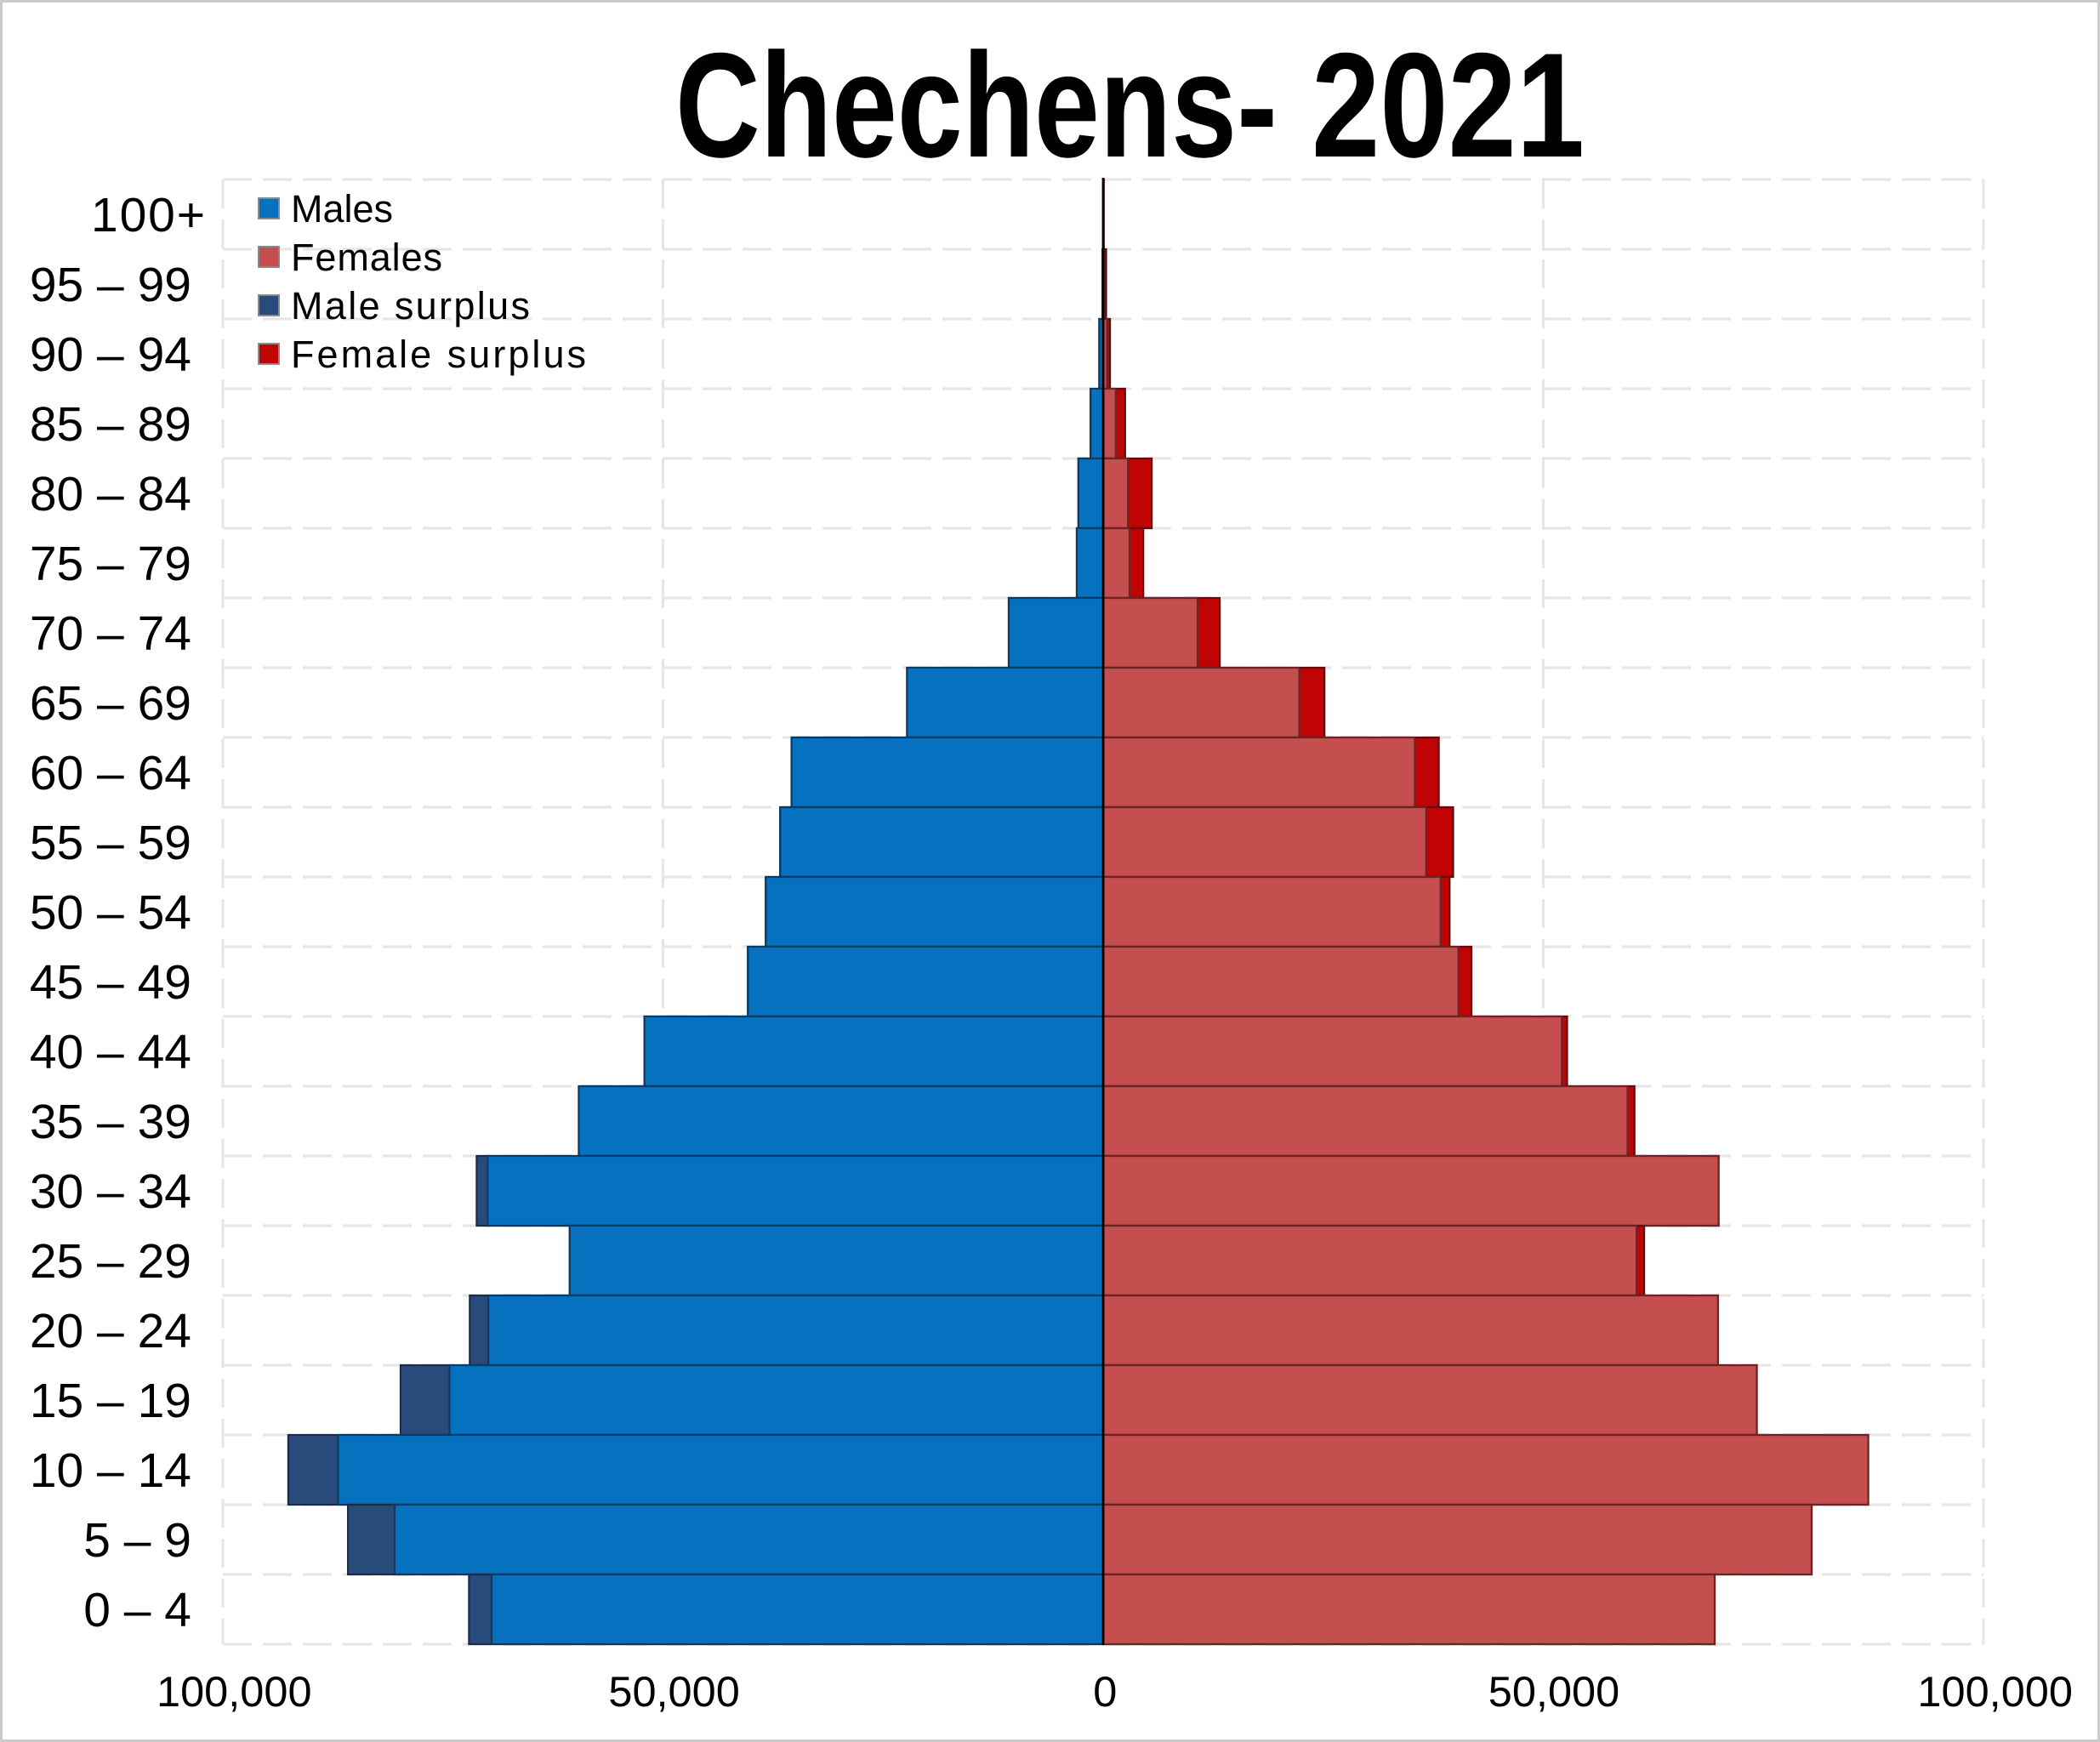 The image size is (2100, 1742). Describe the element at coordinates (148, 215) in the screenshot. I see `svg-text: 100+` at that location.